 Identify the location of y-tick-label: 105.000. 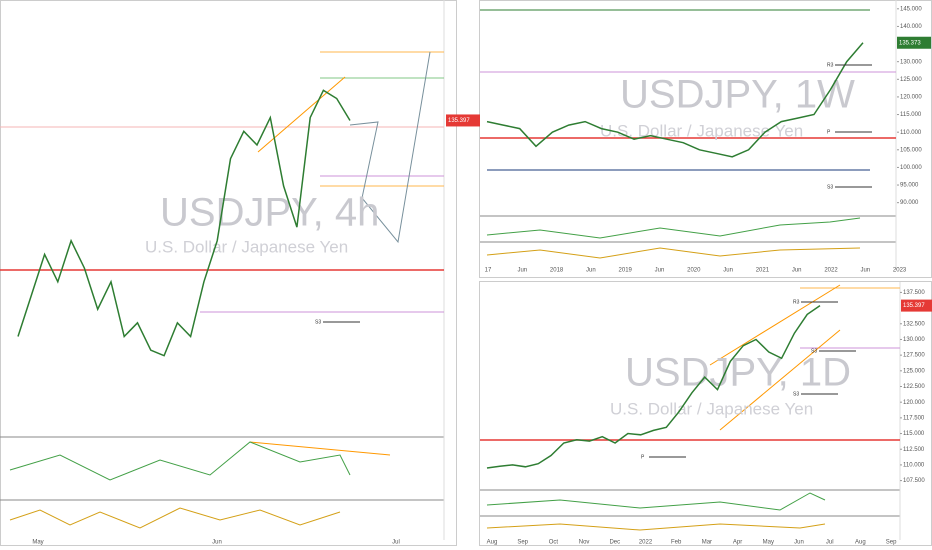
(911, 150).